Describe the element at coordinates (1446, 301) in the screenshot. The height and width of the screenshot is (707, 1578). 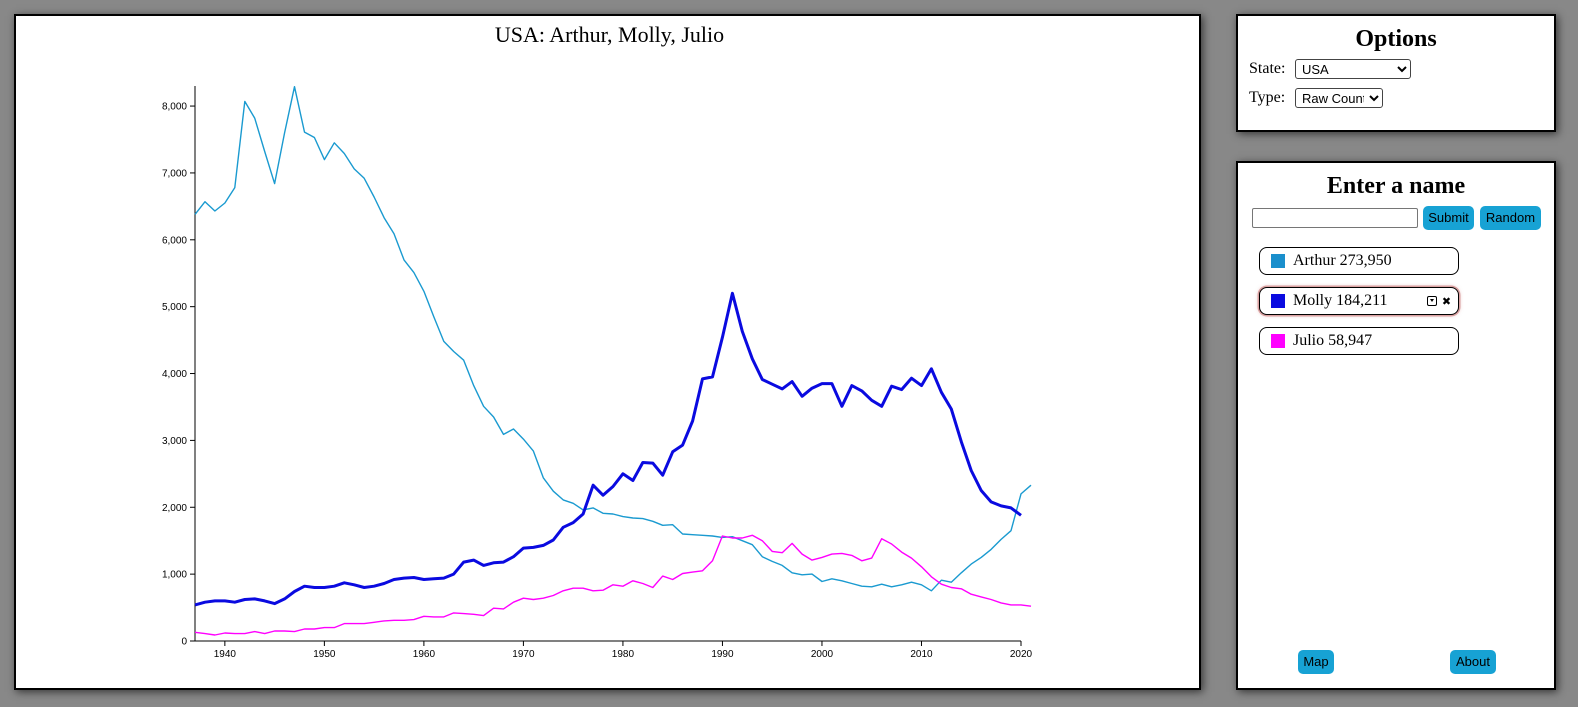
I see `close-icon: ✖` at that location.